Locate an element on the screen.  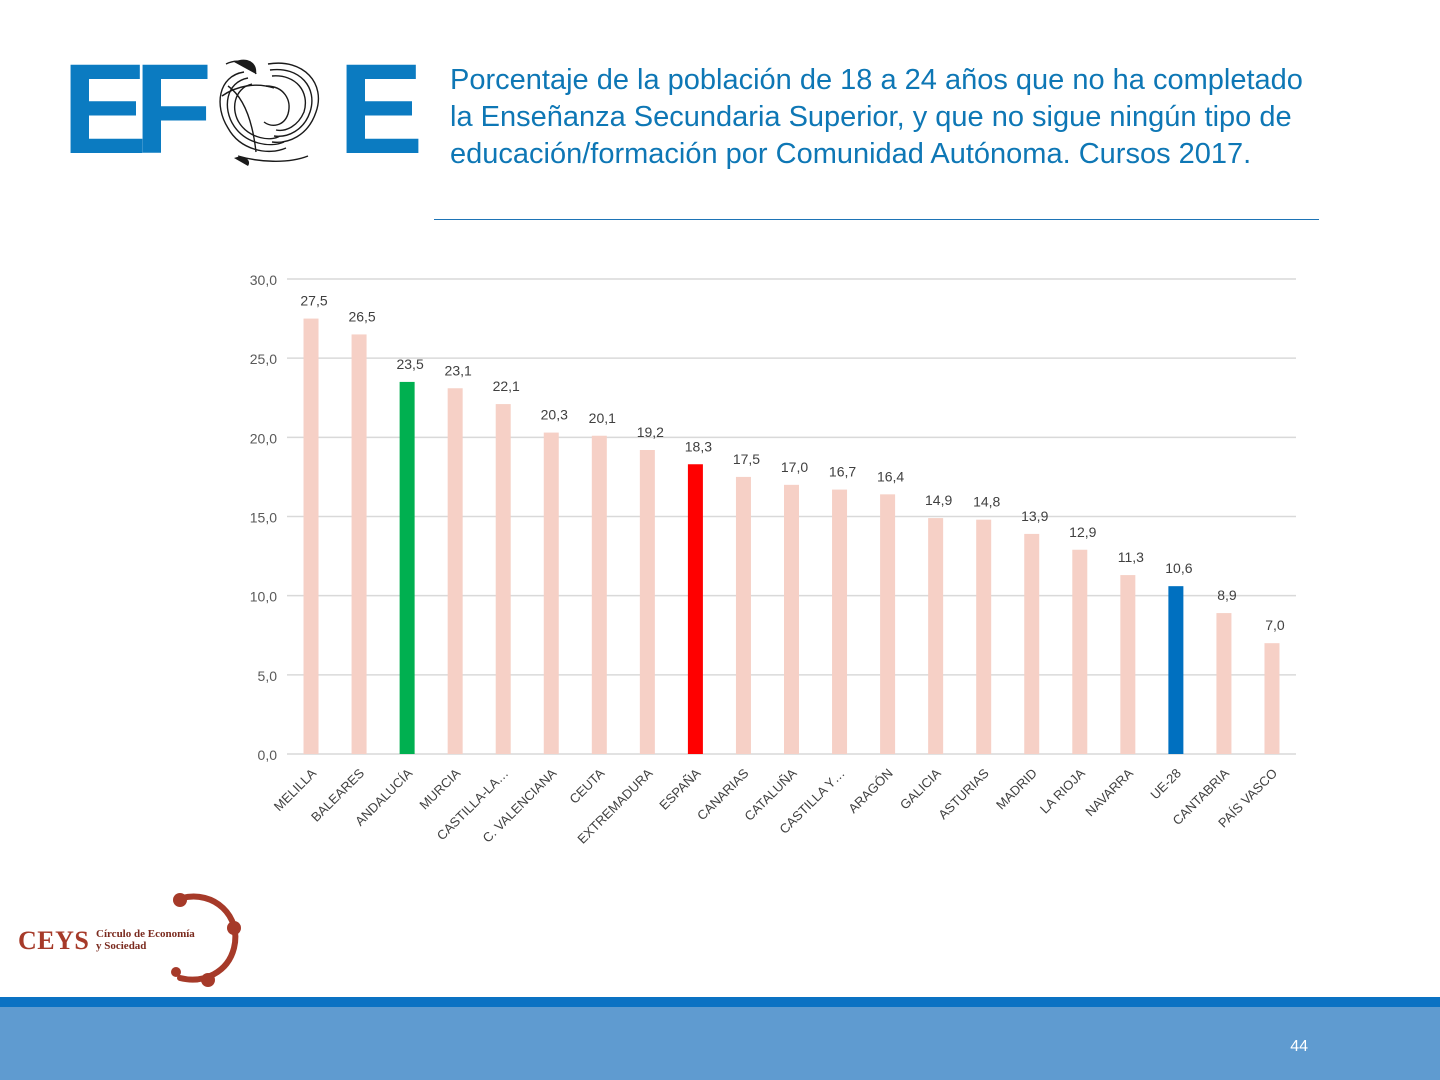
data-label: 13,9 is located at coordinates (1034, 516).